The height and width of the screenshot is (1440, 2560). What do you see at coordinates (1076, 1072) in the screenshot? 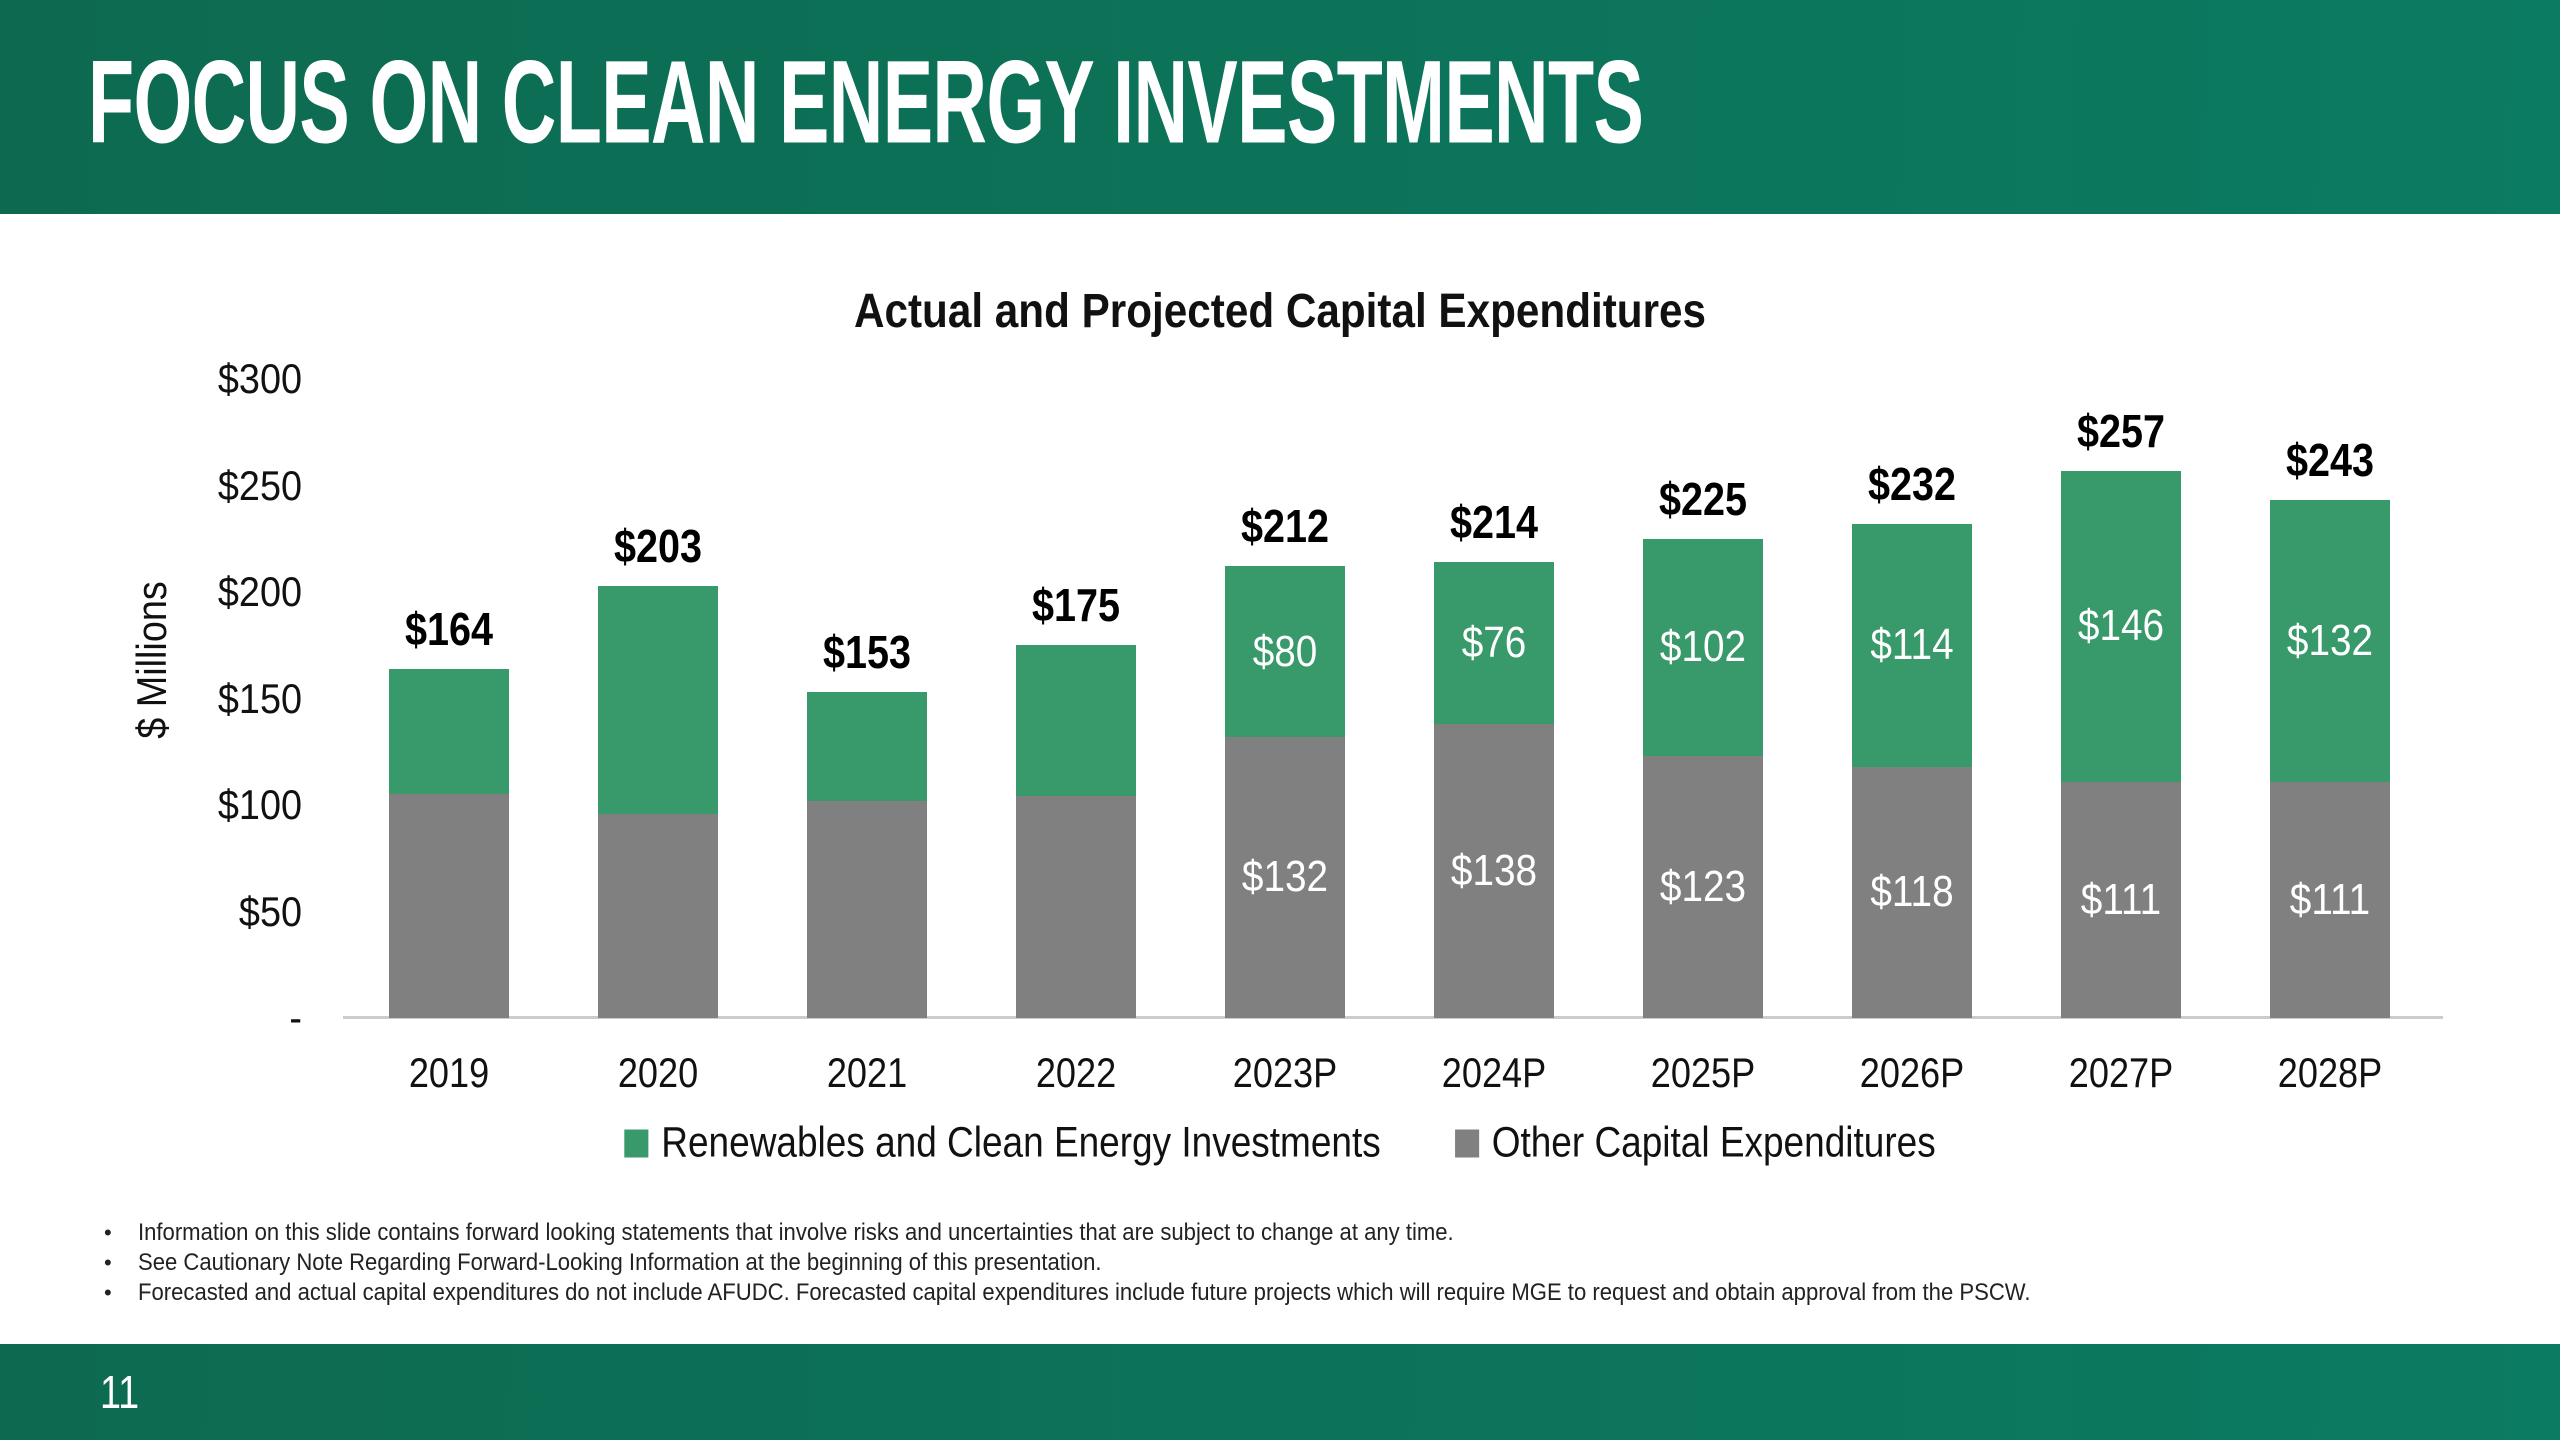
I see `x-axis-category-label: 2022` at bounding box center [1076, 1072].